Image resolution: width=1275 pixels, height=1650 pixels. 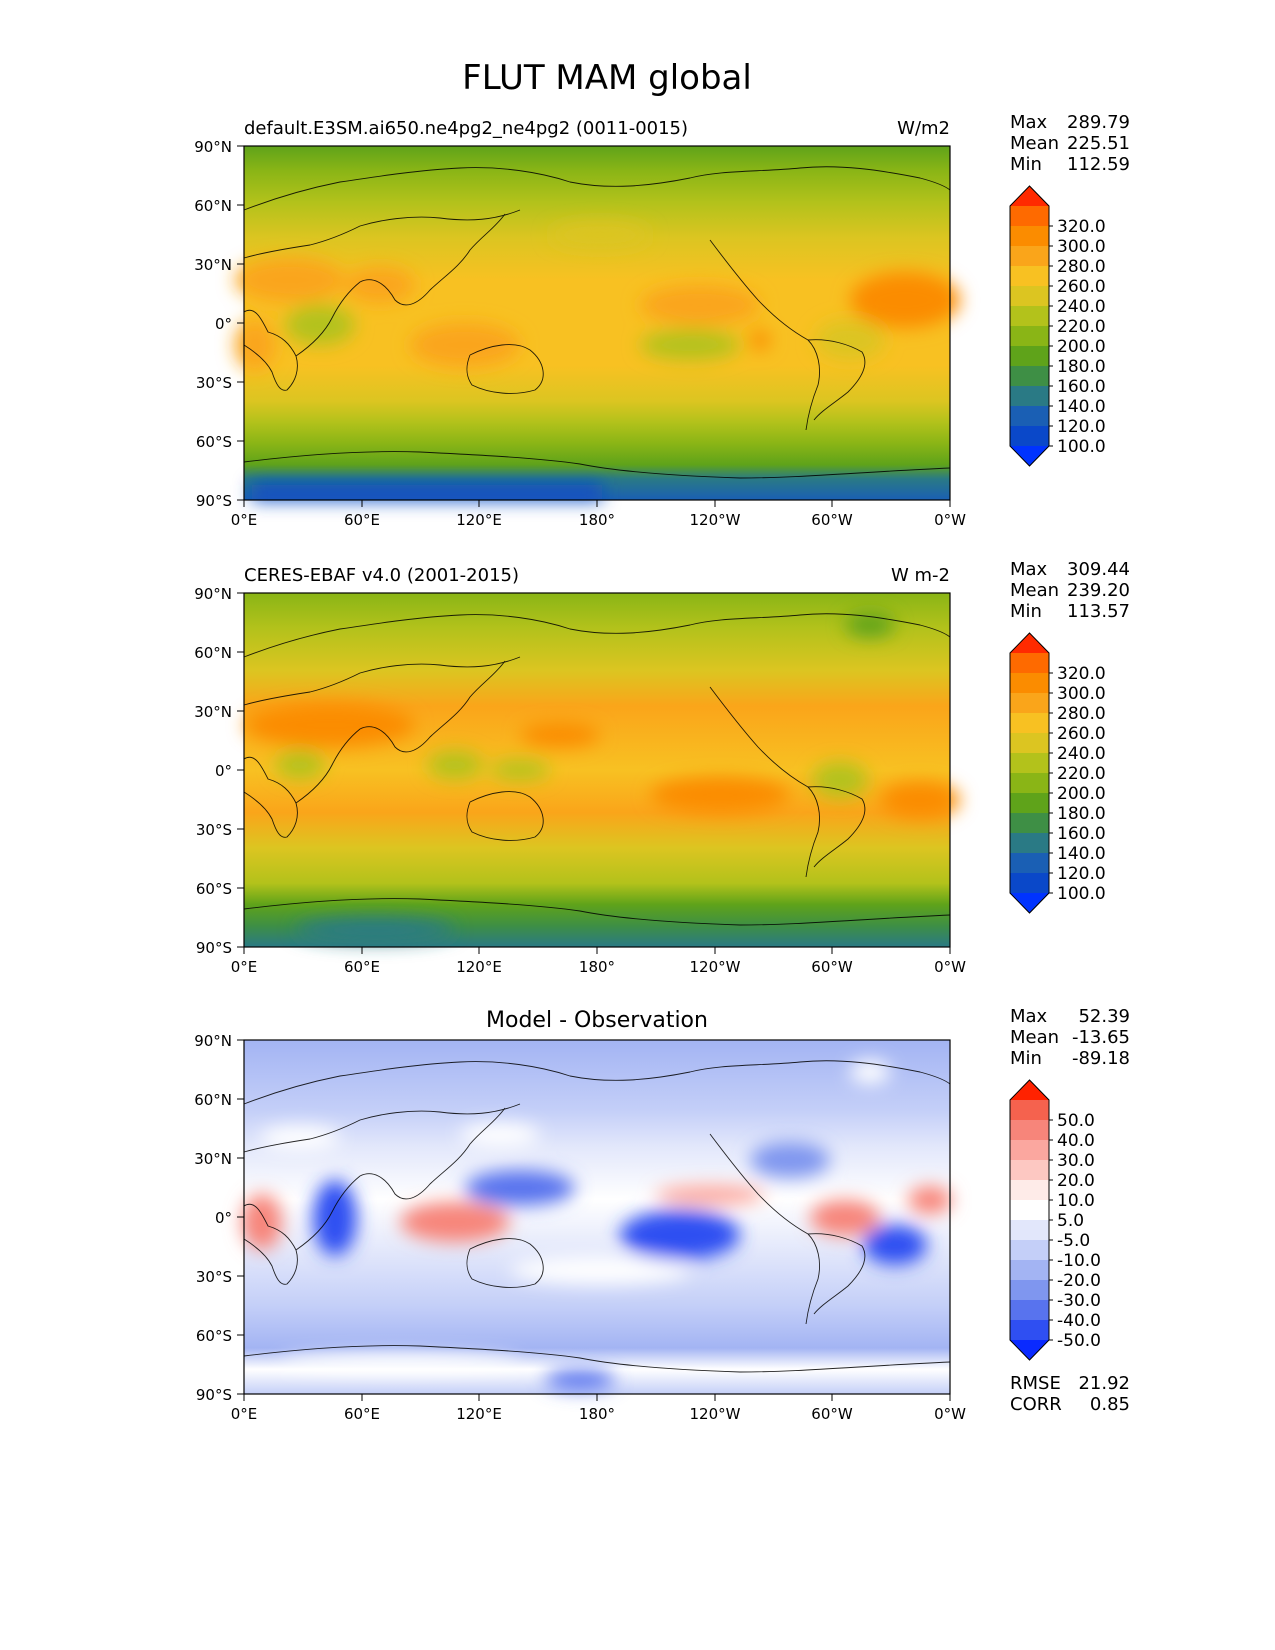 I want to click on x-tick-label: 120°W, so click(x=715, y=520).